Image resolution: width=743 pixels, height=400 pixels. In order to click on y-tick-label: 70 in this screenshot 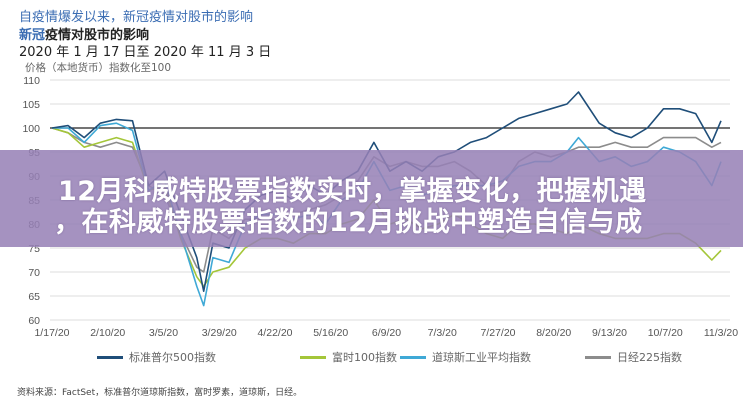, I will do `click(34, 273)`.